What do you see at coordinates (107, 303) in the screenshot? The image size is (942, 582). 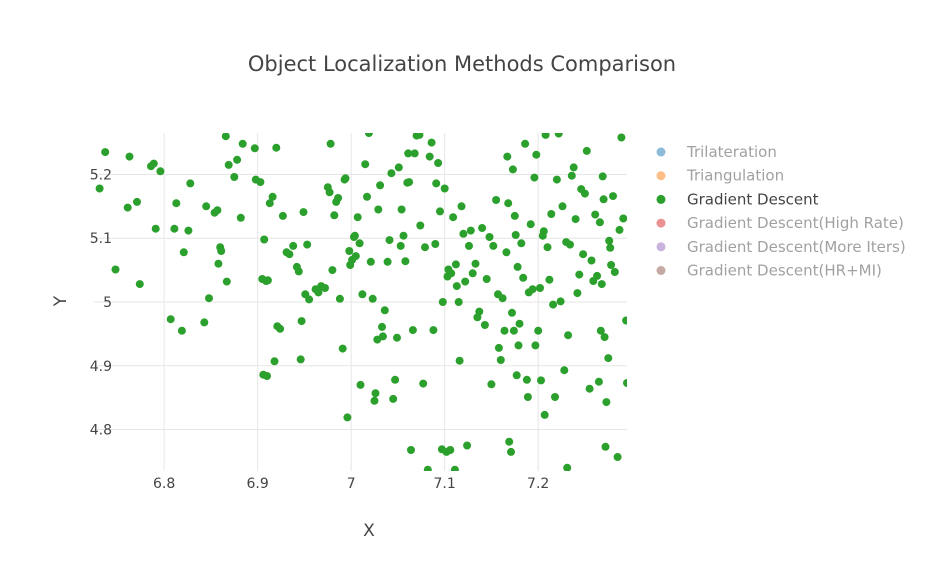 I see `y-tick-label: 5` at bounding box center [107, 303].